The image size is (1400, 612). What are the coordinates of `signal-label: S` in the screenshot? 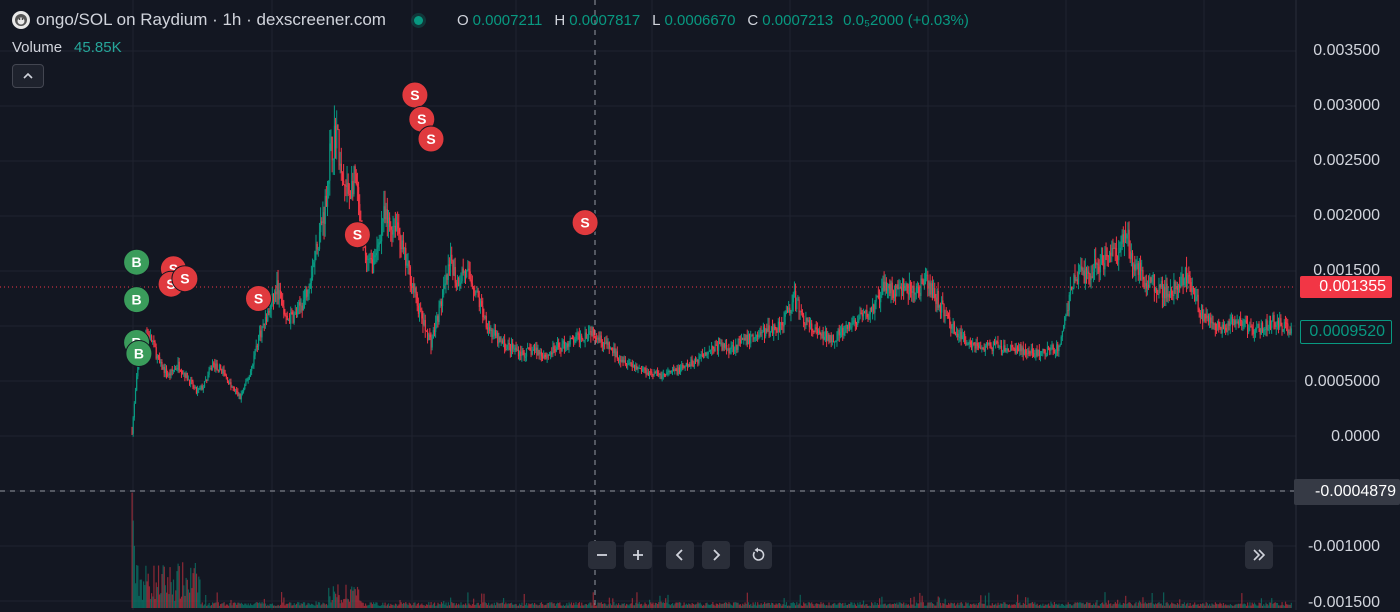 It's located at (170, 284).